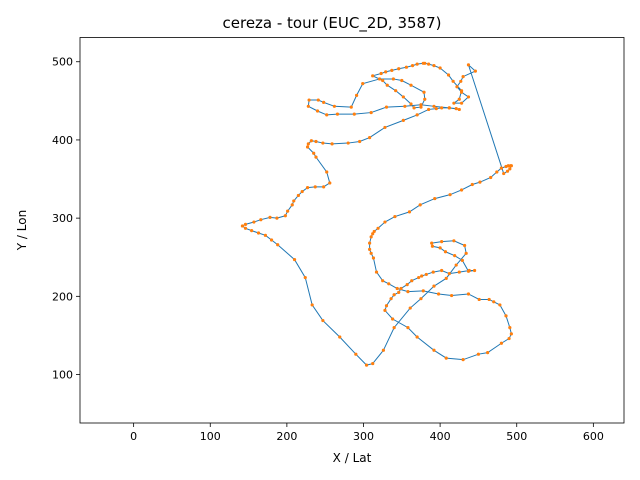 The height and width of the screenshot is (480, 640). What do you see at coordinates (210, 436) in the screenshot?
I see `x-tick-label: 100` at bounding box center [210, 436].